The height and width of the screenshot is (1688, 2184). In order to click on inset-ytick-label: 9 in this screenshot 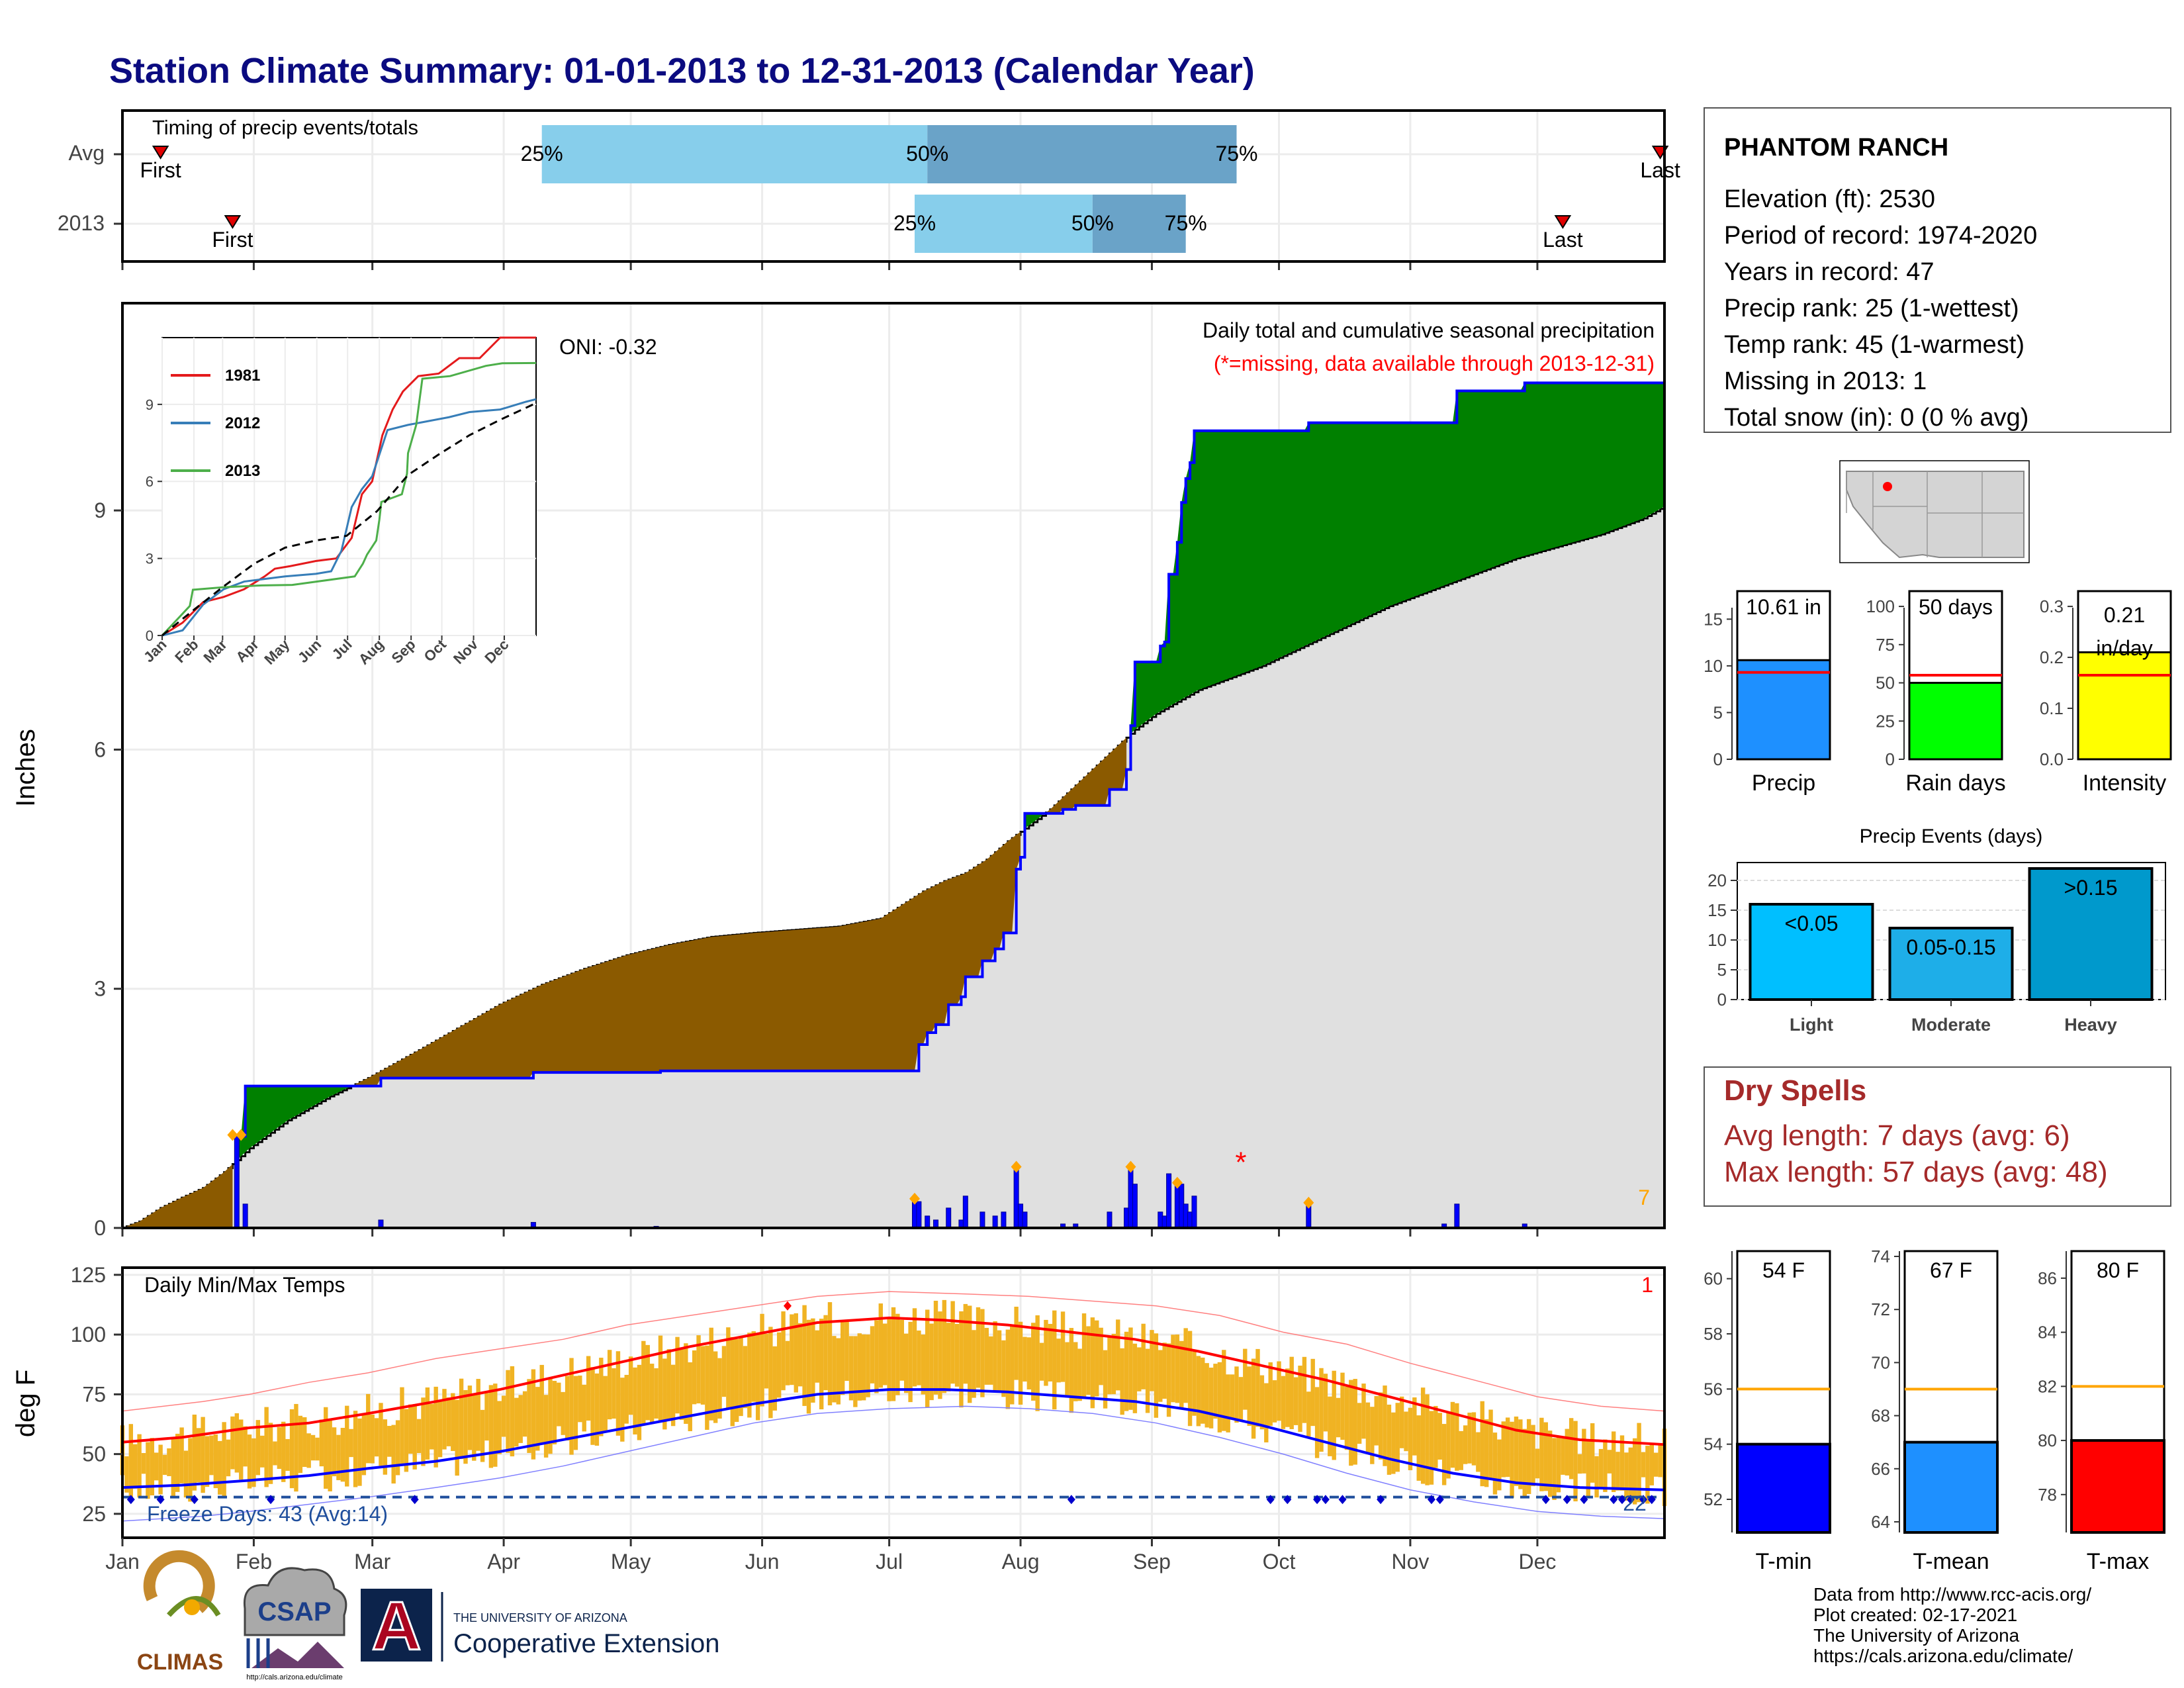, I will do `click(150, 405)`.